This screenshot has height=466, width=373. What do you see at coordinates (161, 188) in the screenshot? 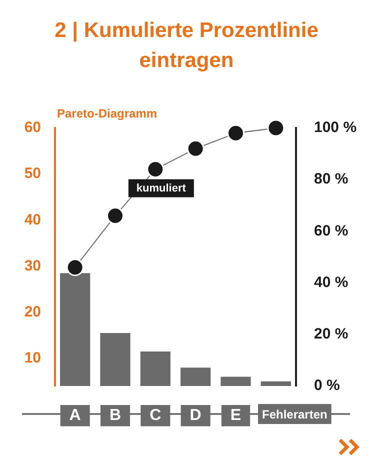
I see `series-label: kumuliert` at bounding box center [161, 188].